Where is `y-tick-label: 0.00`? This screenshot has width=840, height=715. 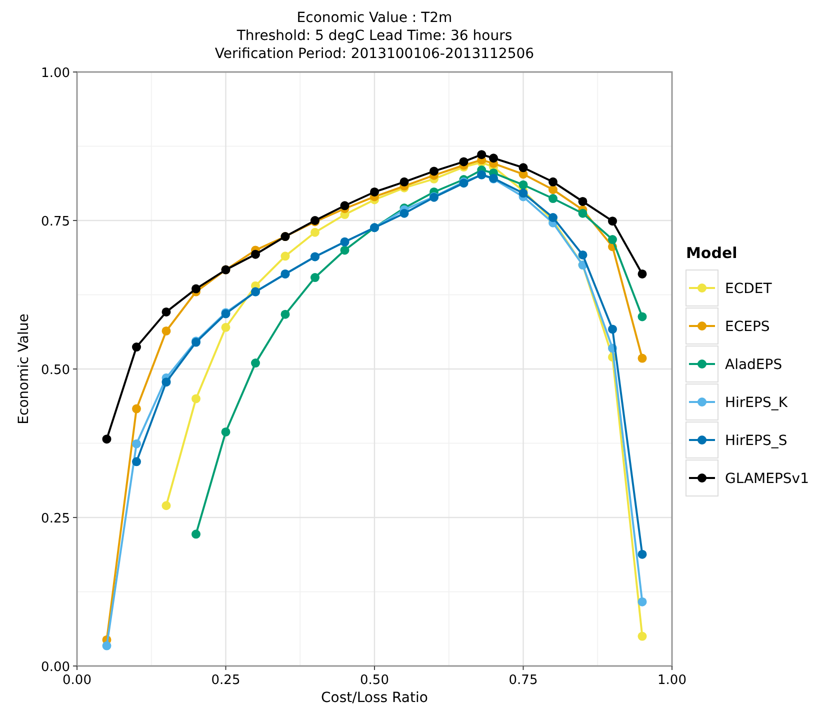
y-tick-label: 0.00 is located at coordinates (55, 667).